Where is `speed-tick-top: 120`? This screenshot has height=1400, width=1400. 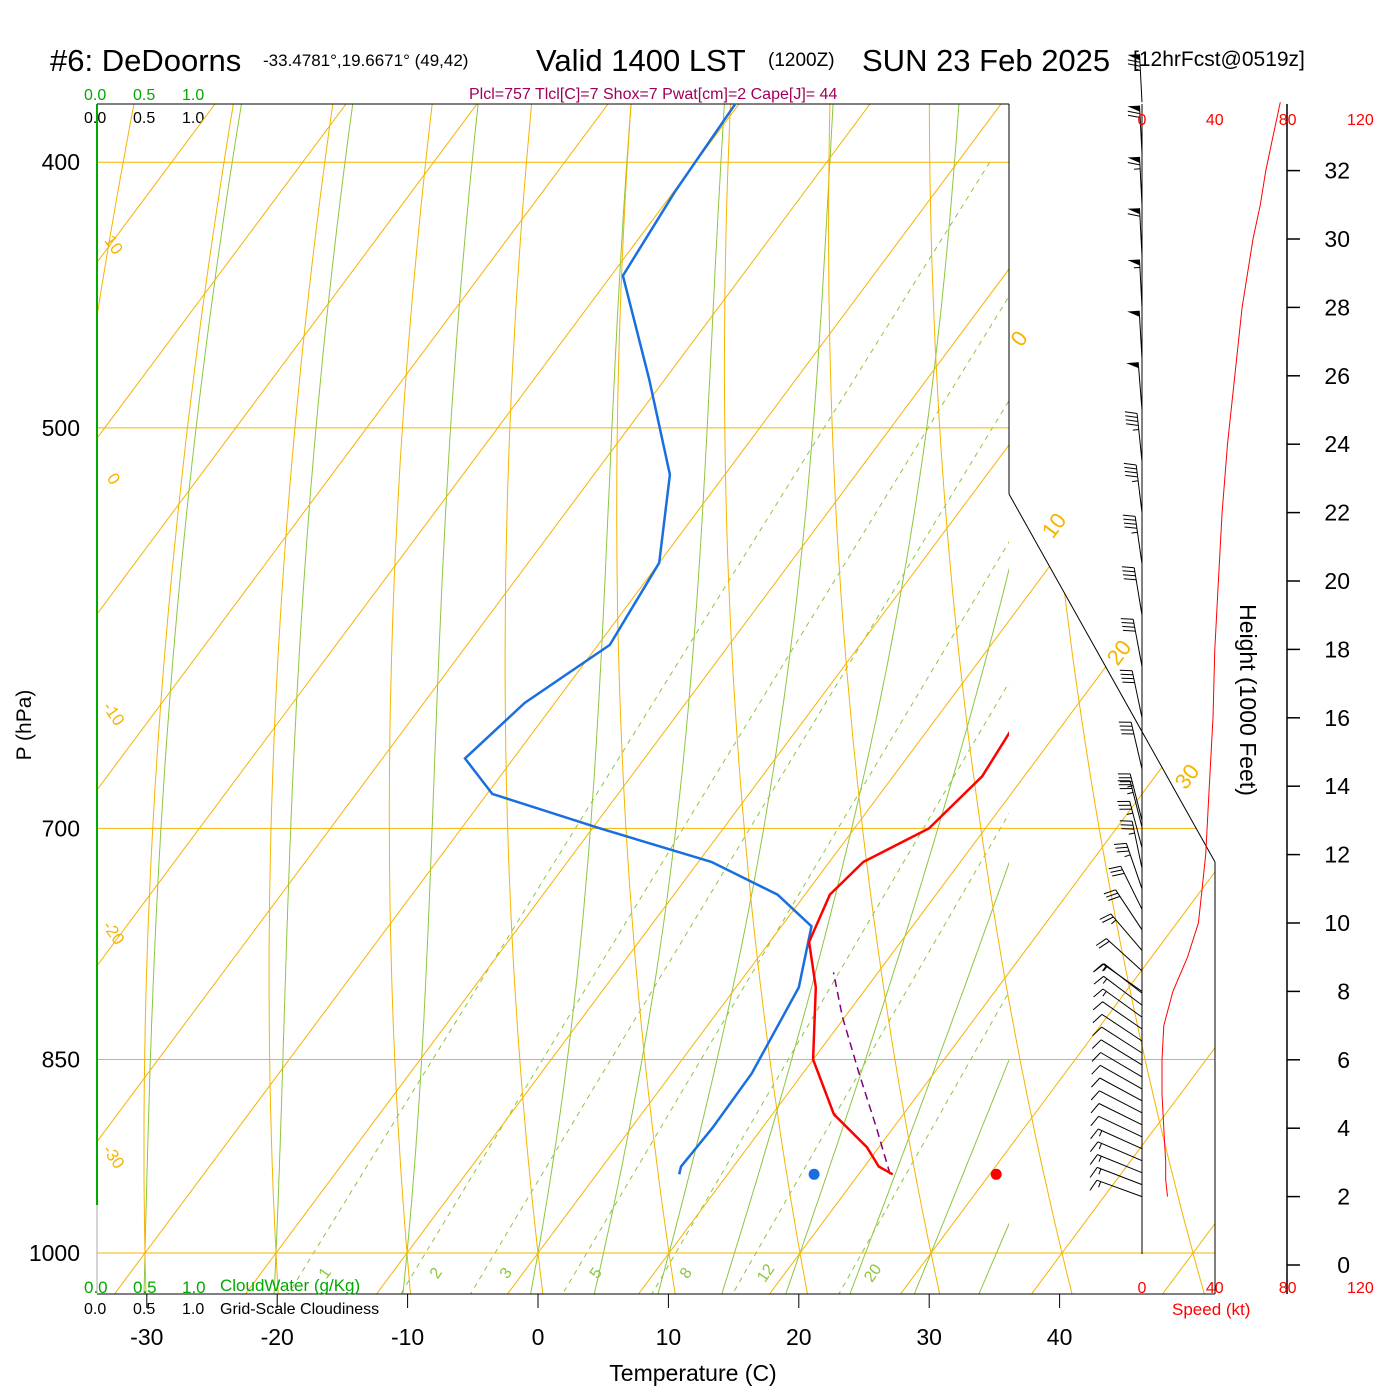
speed-tick-top: 120 is located at coordinates (1360, 120).